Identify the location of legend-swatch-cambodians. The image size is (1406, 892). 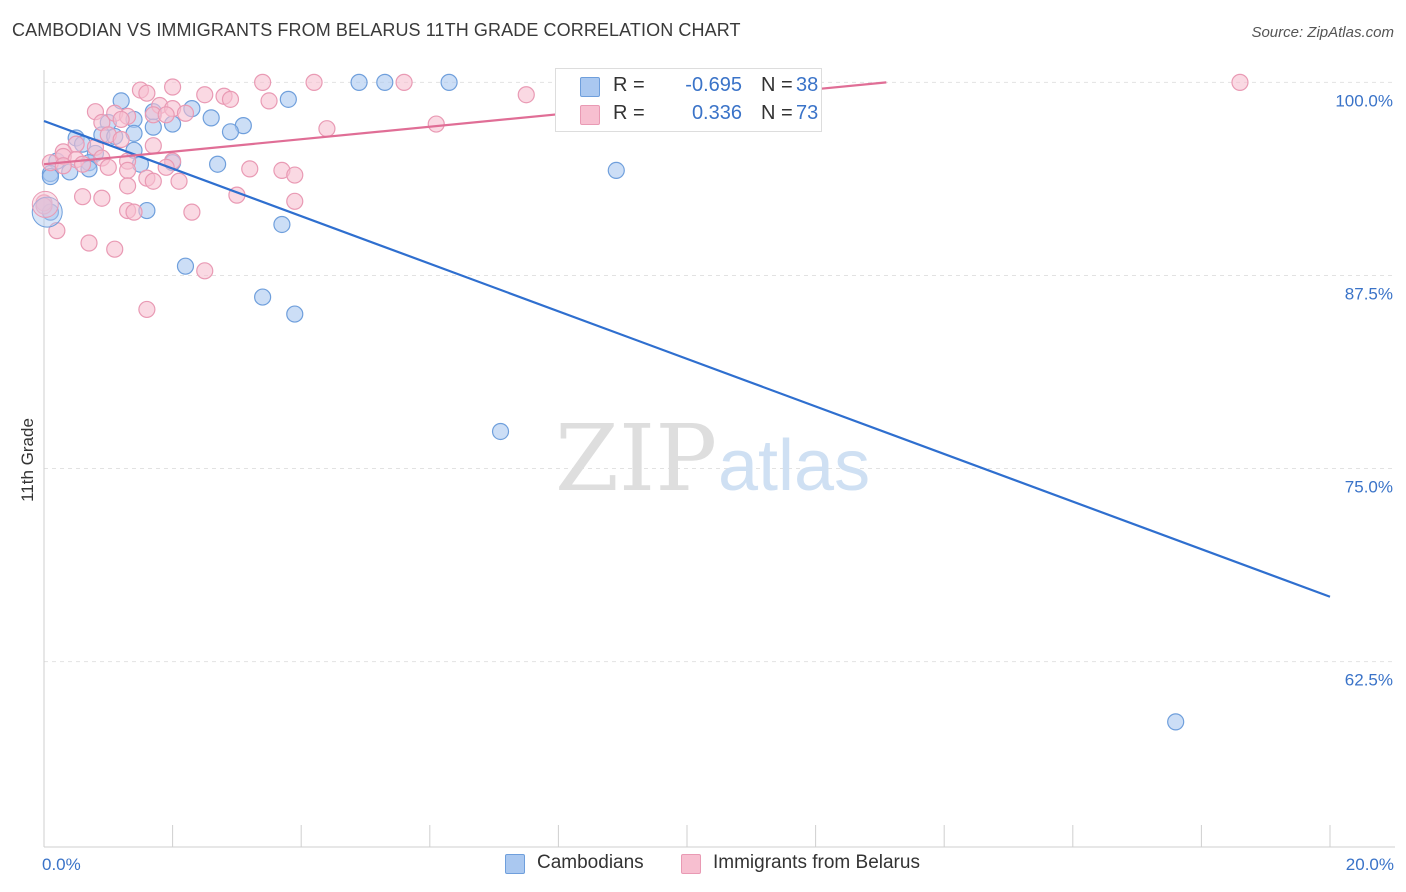
(590, 87).